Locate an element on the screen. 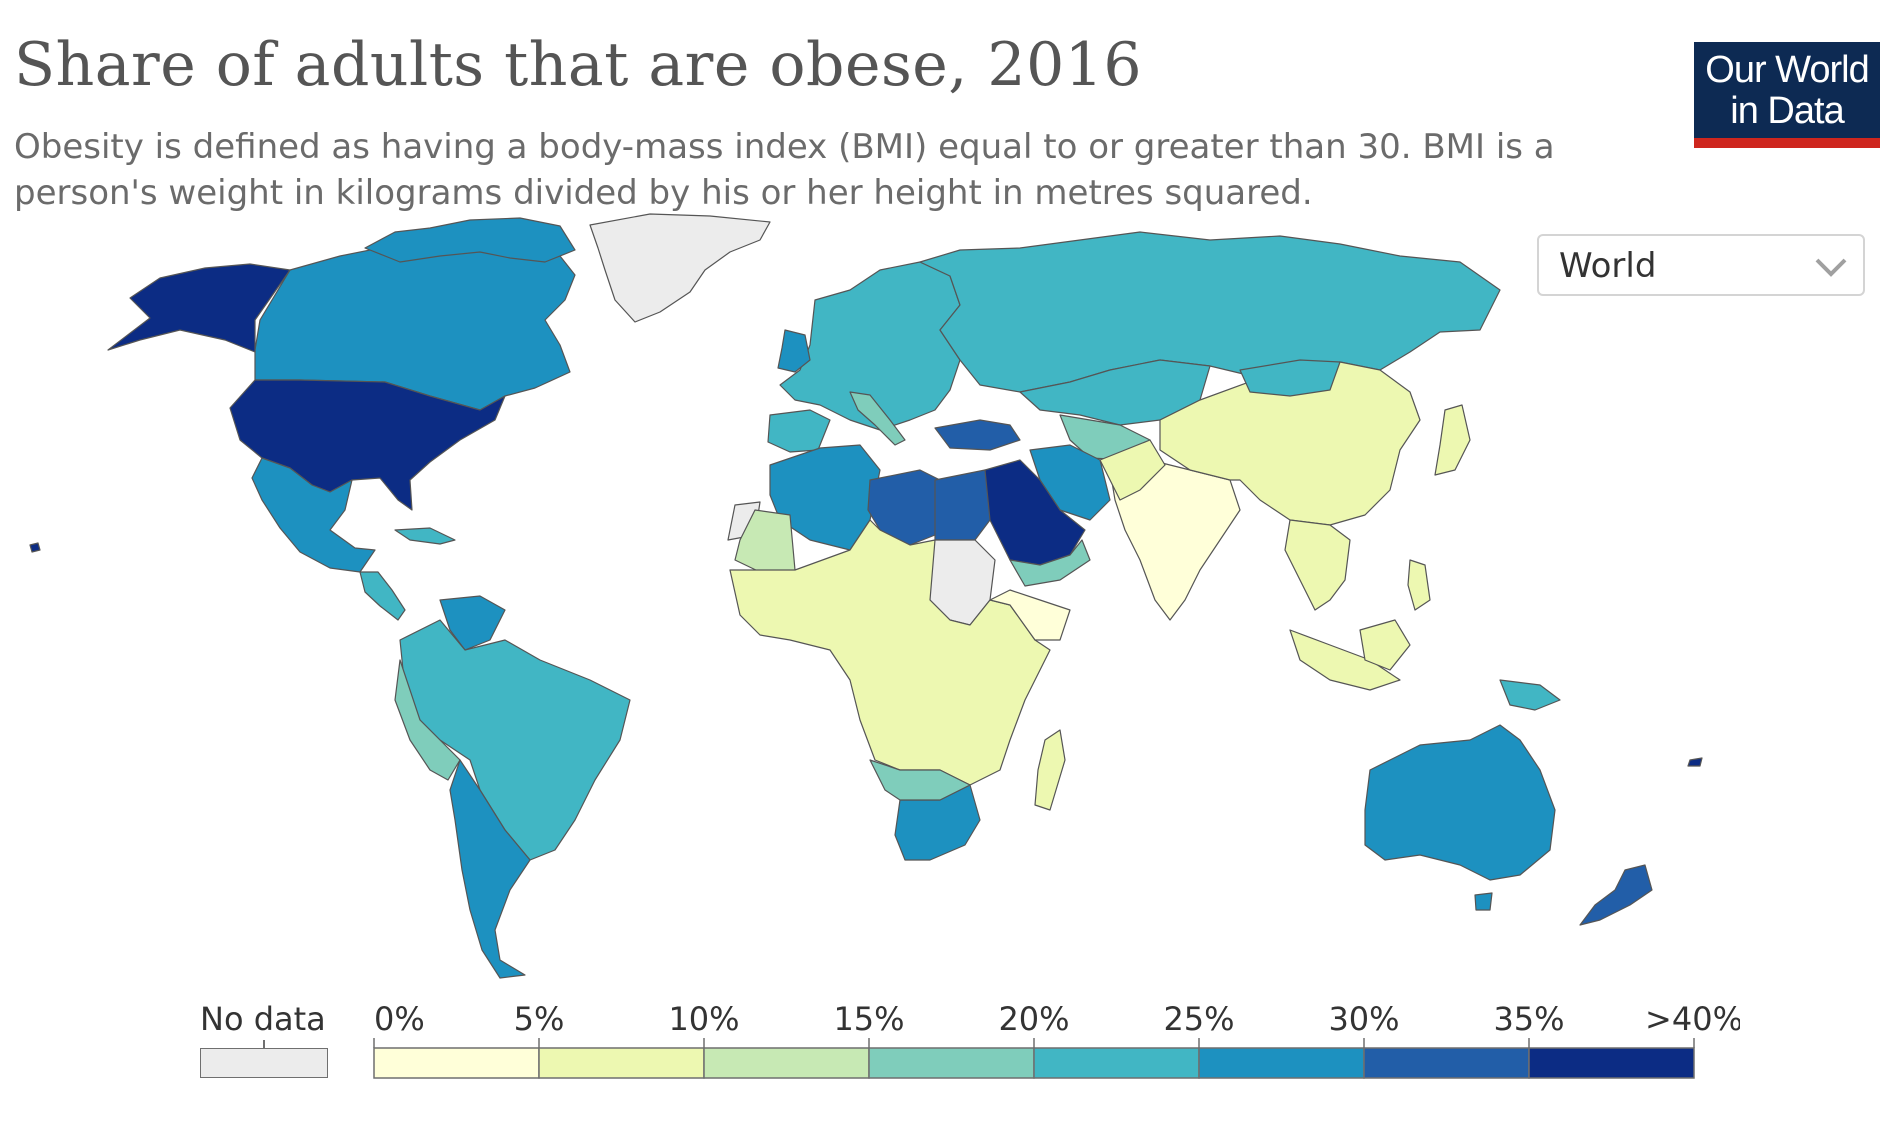  legend-tick-label: 0% is located at coordinates (399, 1019).